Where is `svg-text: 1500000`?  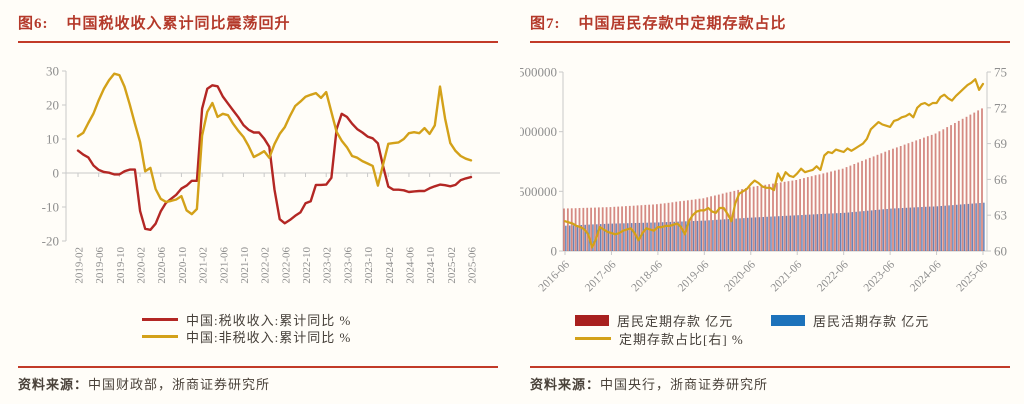 svg-text: 1500000 is located at coordinates (538, 72).